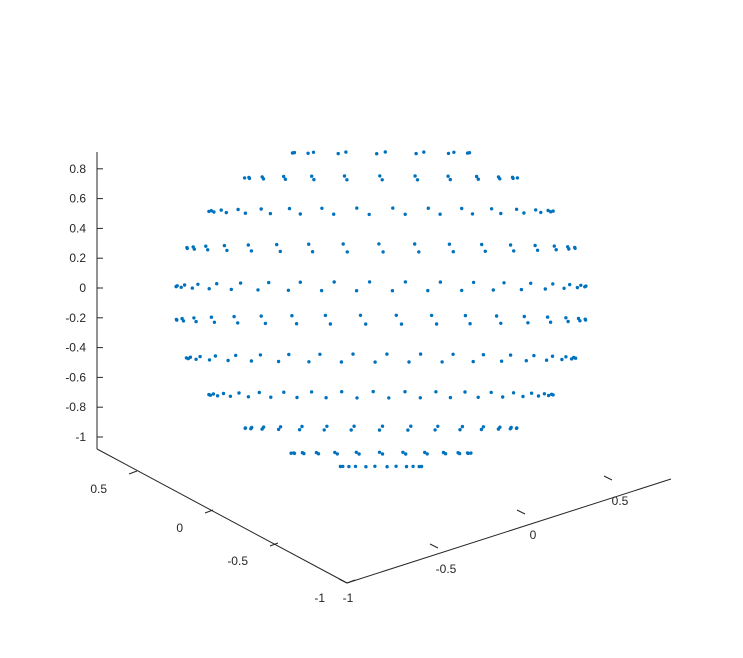  I want to click on x-tick-label: -0.5, so click(446, 569).